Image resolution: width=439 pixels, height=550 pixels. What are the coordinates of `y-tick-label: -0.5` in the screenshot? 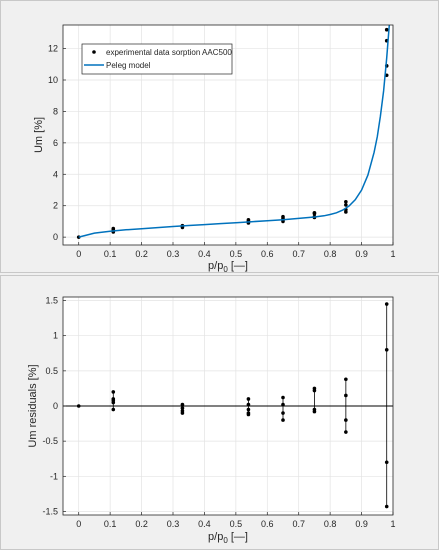 It's located at (50, 441).